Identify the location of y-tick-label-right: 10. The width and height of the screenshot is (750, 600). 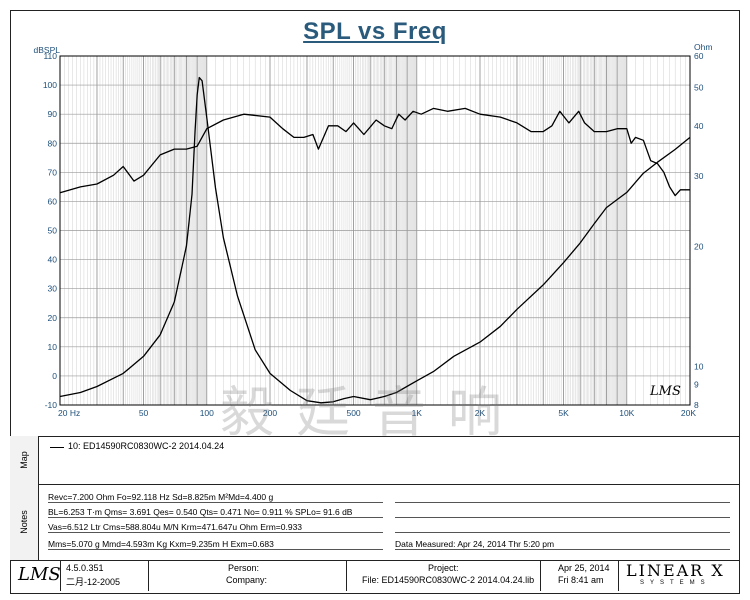
(699, 366).